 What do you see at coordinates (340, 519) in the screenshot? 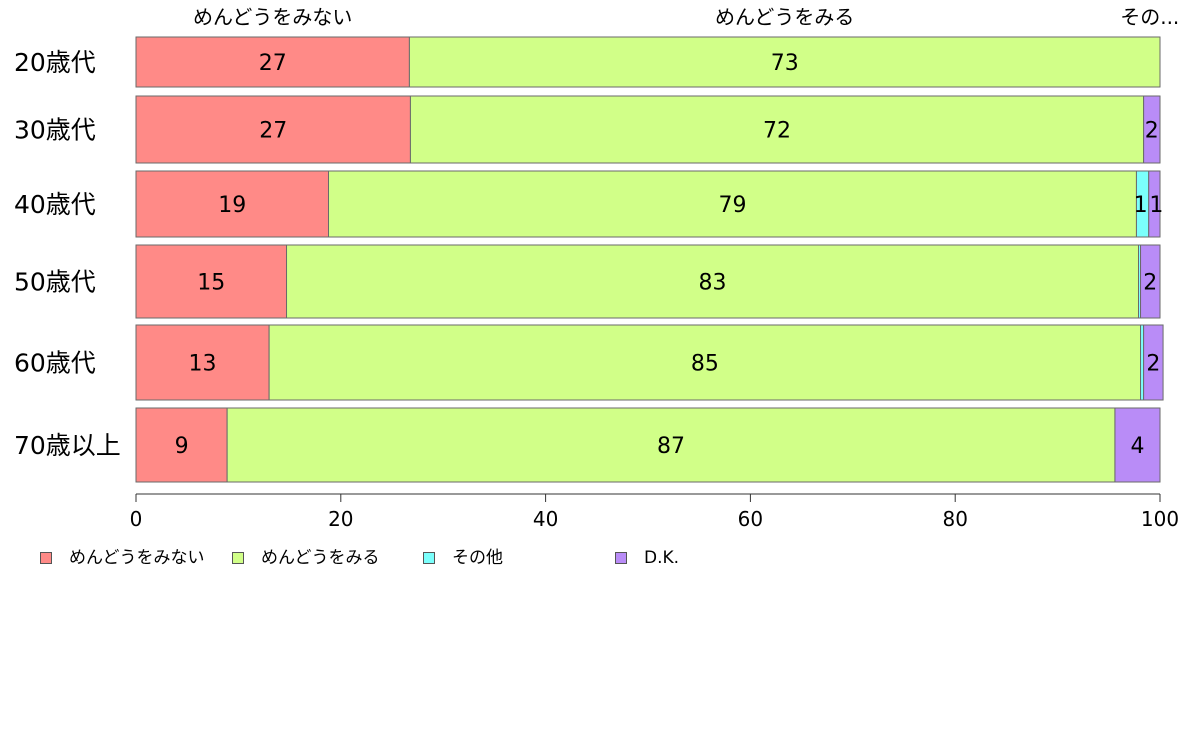
I see `x-tick-label: 20` at bounding box center [340, 519].